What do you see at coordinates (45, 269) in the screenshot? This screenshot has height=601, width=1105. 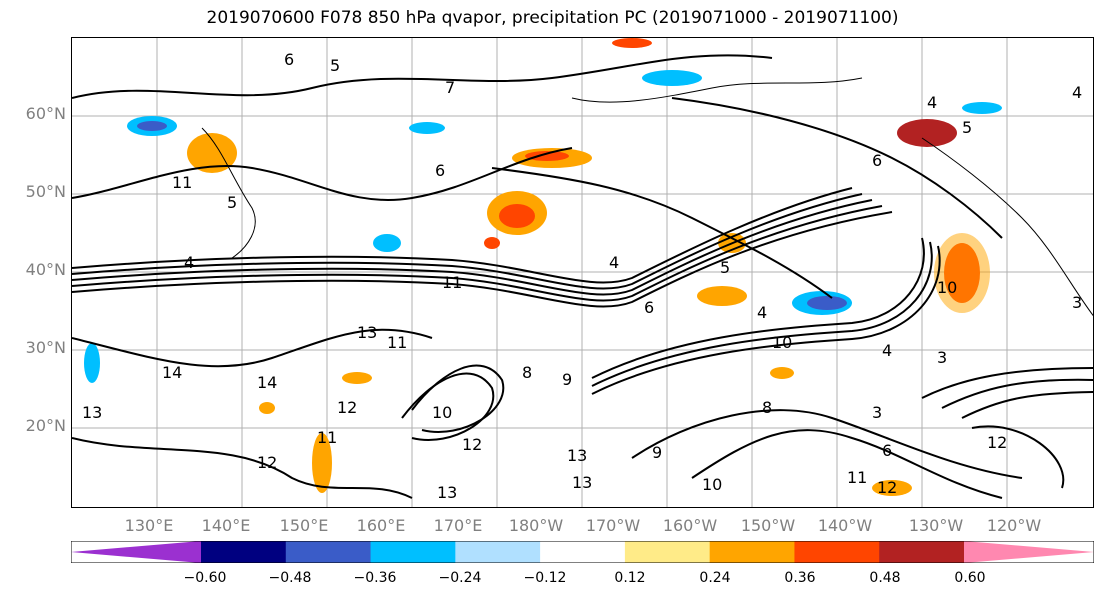 I see `lat-label: 40°N` at bounding box center [45, 269].